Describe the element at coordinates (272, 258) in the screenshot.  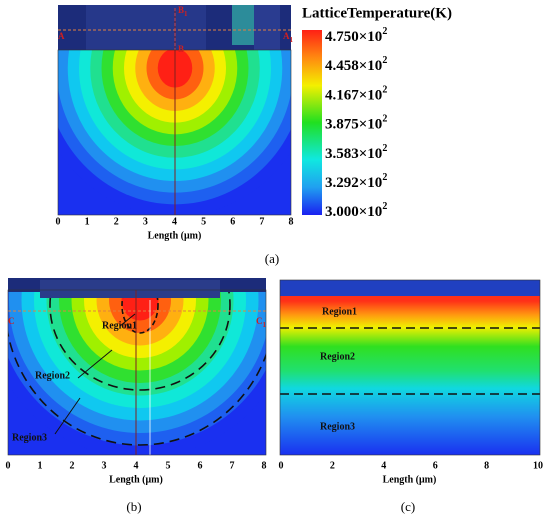
I see `caption: (a)` at that location.